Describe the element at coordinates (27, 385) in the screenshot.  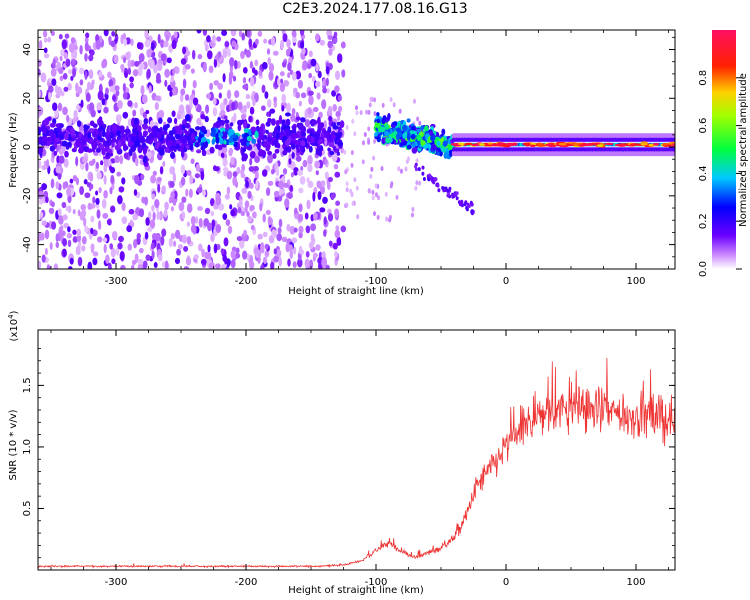
I see `y-tick-label: 1.5` at that location.